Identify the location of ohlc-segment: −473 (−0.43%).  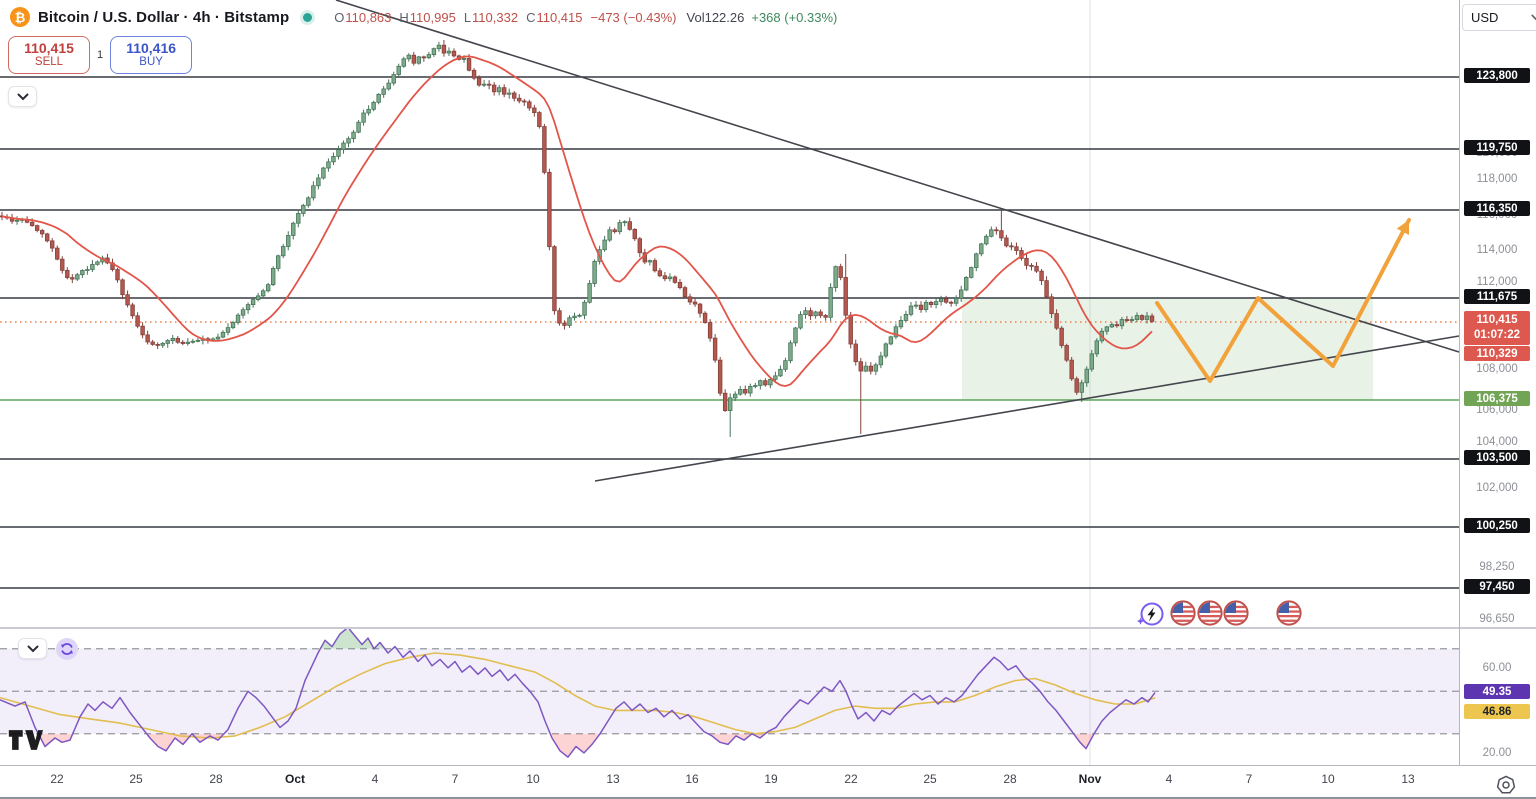
(633, 17).